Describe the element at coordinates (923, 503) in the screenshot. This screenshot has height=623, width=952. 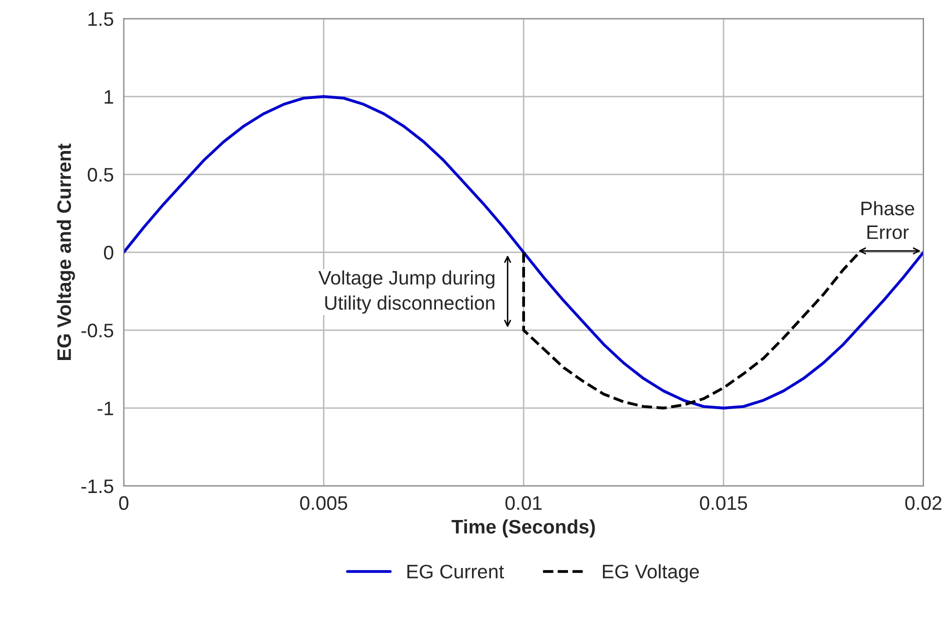
I see `x-tick-label: 0.02` at that location.